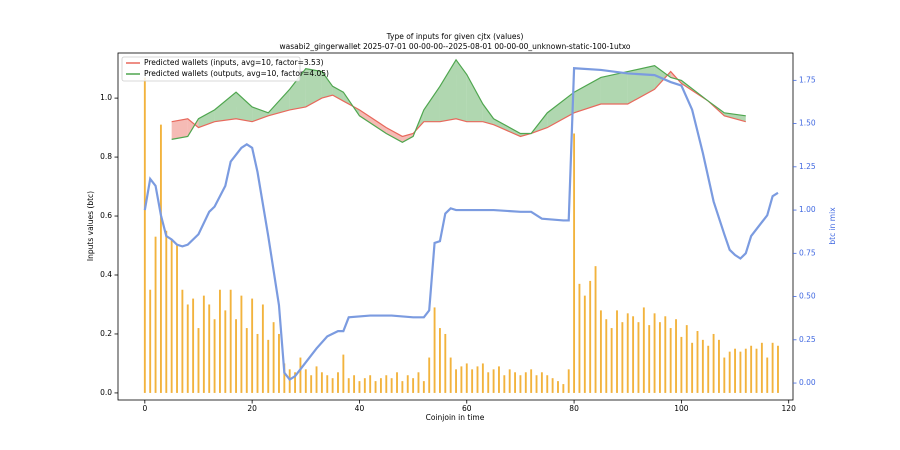  Describe the element at coordinates (807, 166) in the screenshot. I see `y2-tick-label: 1.25` at that location.